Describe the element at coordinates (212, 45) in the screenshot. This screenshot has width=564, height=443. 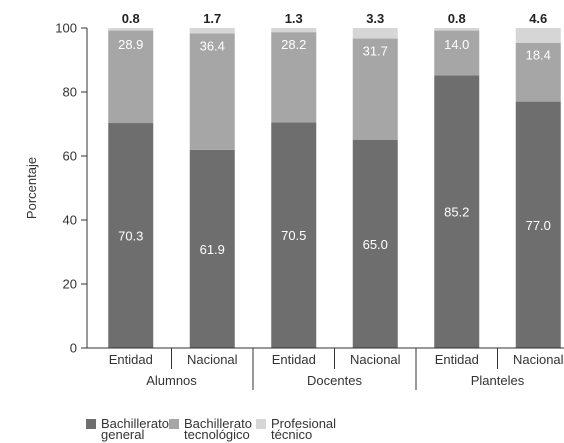
I see `data-label: 36.4` at that location.